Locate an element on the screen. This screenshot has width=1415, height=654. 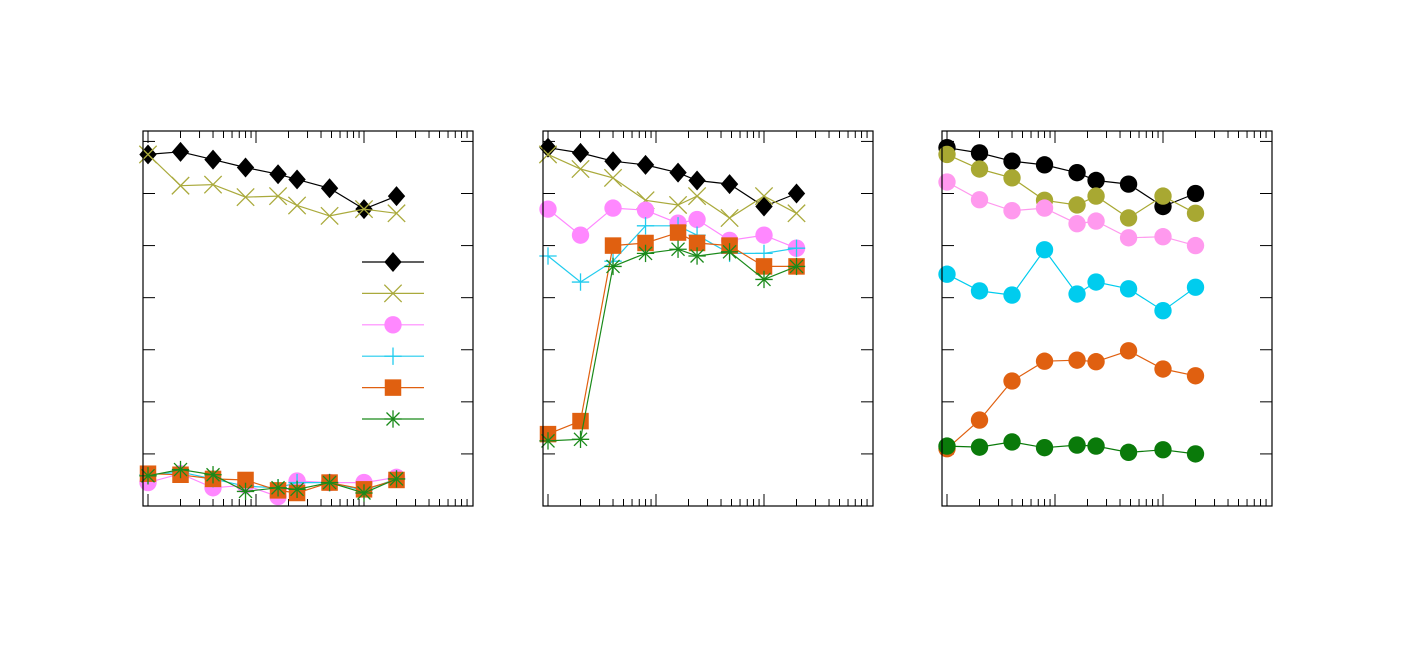
chart-panel-middle is located at coordinates (706, 318).